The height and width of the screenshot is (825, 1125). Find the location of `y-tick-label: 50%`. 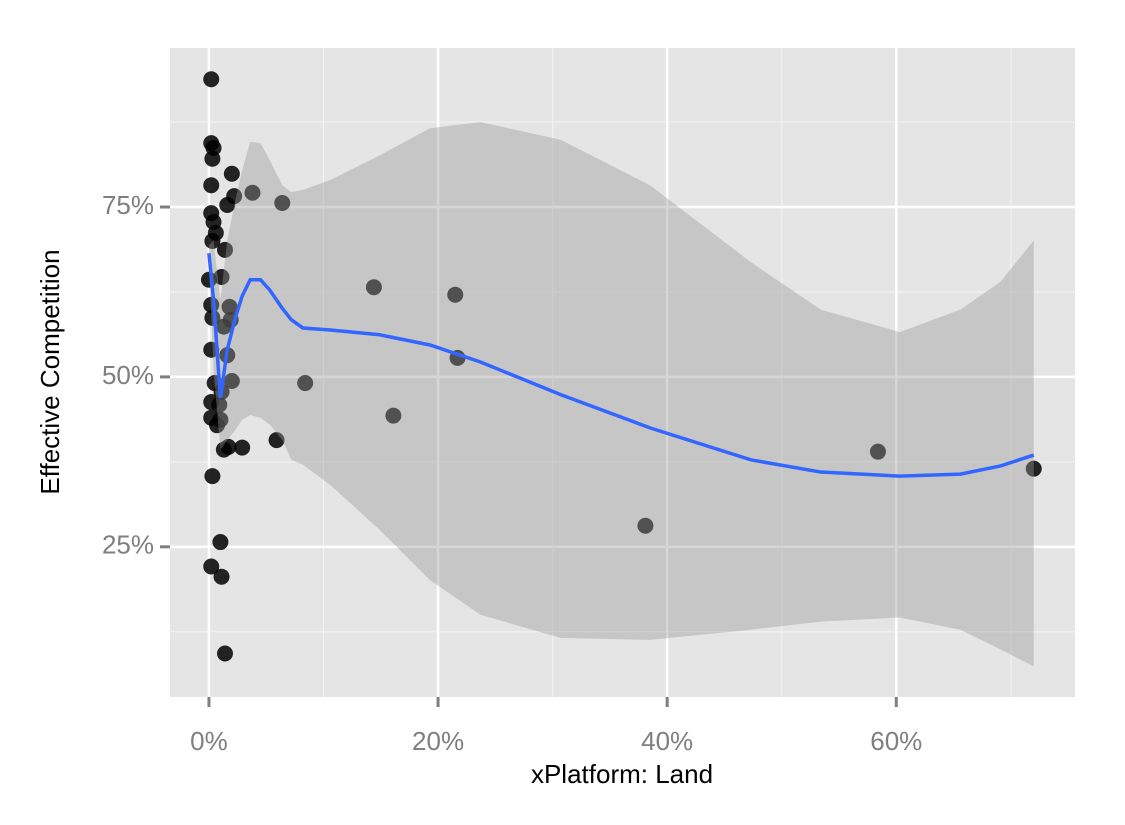

y-tick-label: 50% is located at coordinates (128, 375).